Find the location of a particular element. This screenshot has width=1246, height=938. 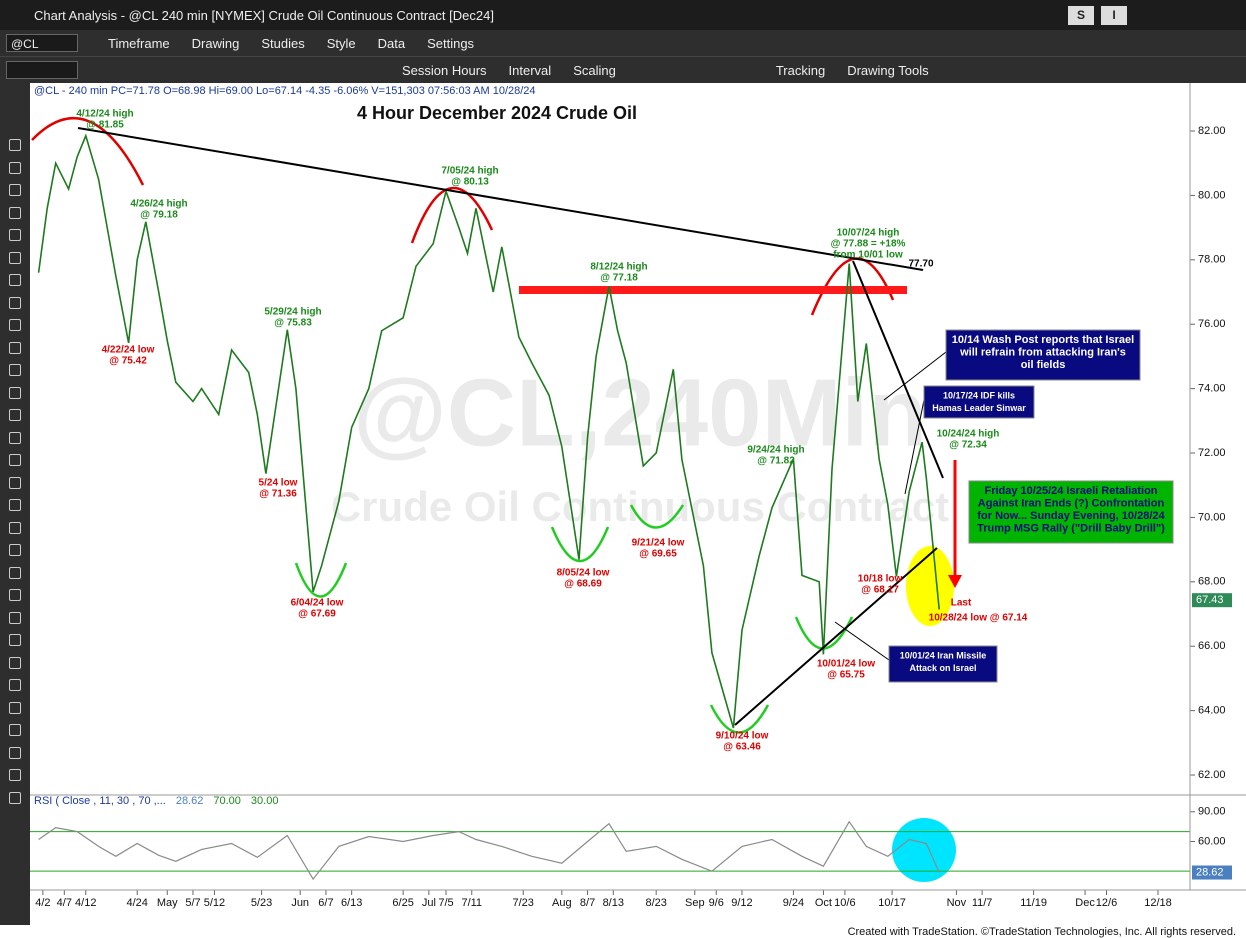

annotation: 9/21/24 low is located at coordinates (658, 543).